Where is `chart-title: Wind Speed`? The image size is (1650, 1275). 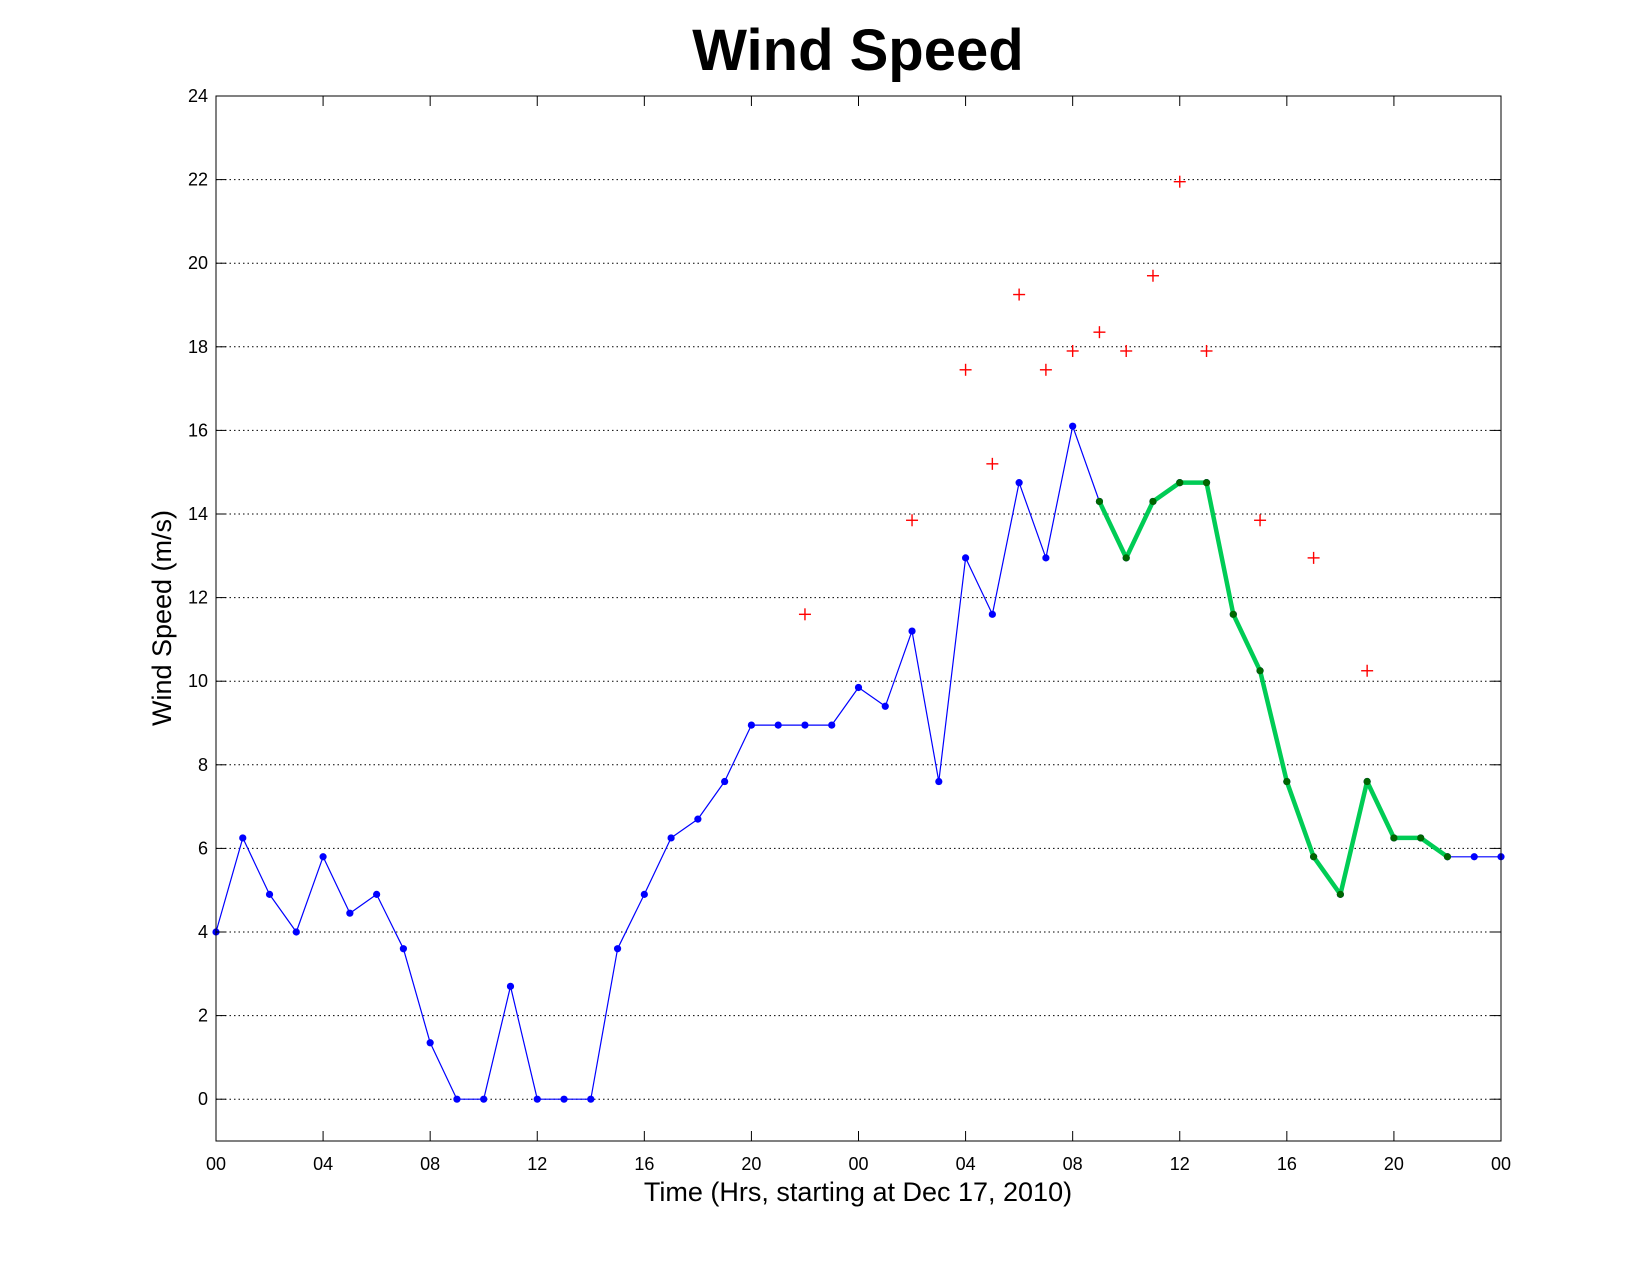
chart-title: Wind Speed is located at coordinates (857, 50).